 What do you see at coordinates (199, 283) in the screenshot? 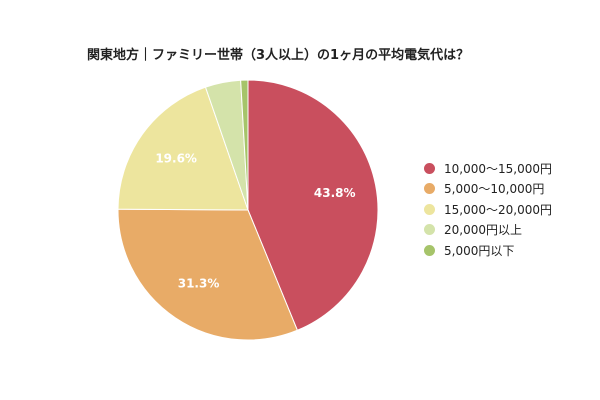
I see `slice-value-label: 31.3%` at bounding box center [199, 283].